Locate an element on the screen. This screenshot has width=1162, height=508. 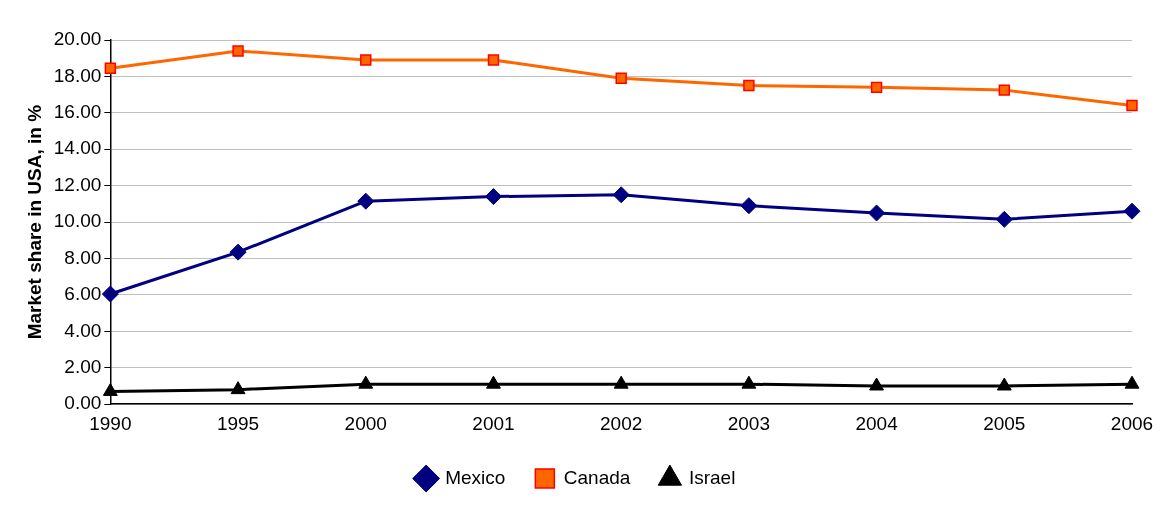
y-tick-label: 18.00 is located at coordinates (77, 75).